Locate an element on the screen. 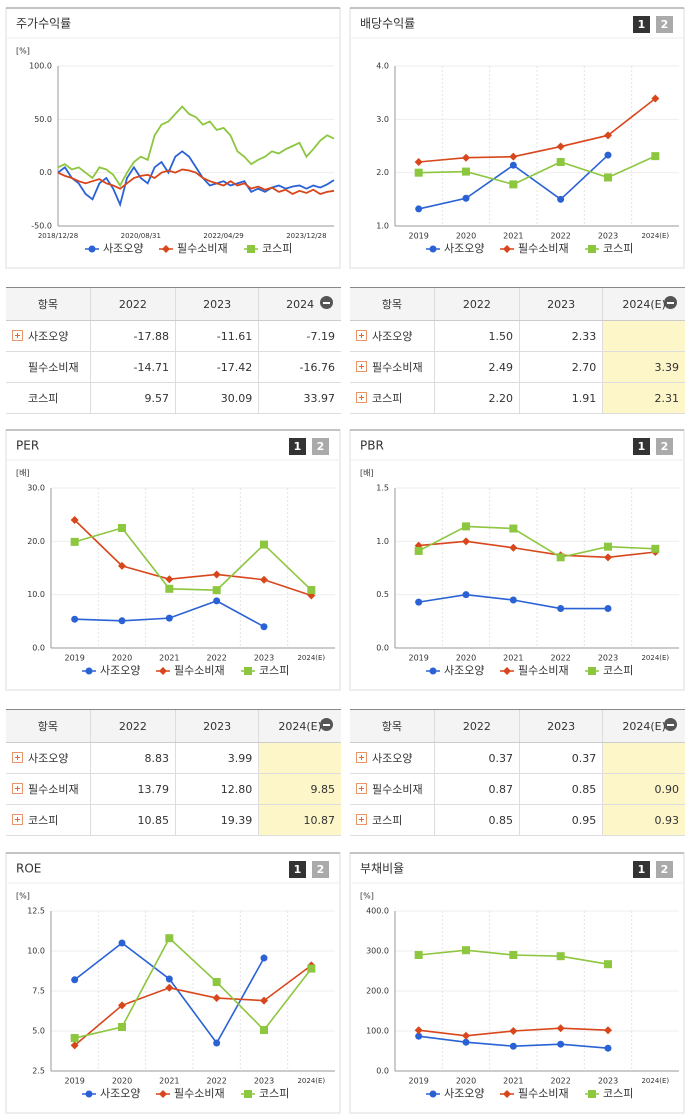 The image size is (691, 1115). row-label: 필수소비재 is located at coordinates (397, 789).